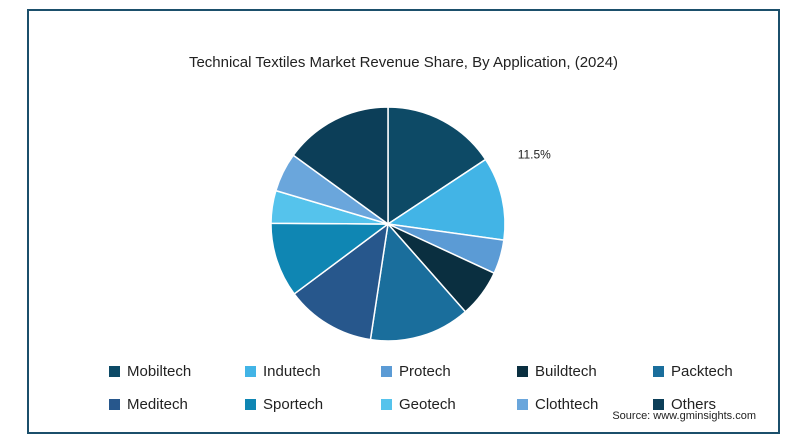 Image resolution: width=792 pixels, height=439 pixels. I want to click on legend-item-meditech: Meditech, so click(177, 404).